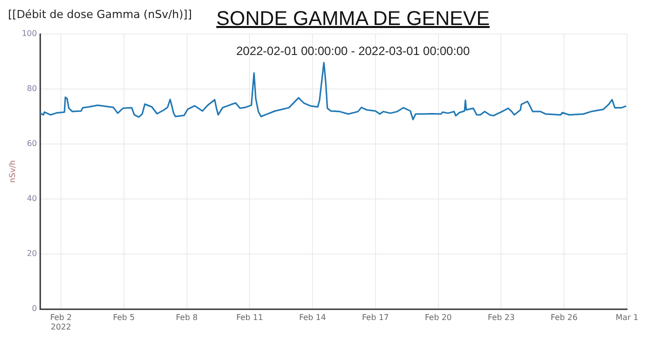  I want to click on x-tick-label: Feb 11, so click(250, 317).